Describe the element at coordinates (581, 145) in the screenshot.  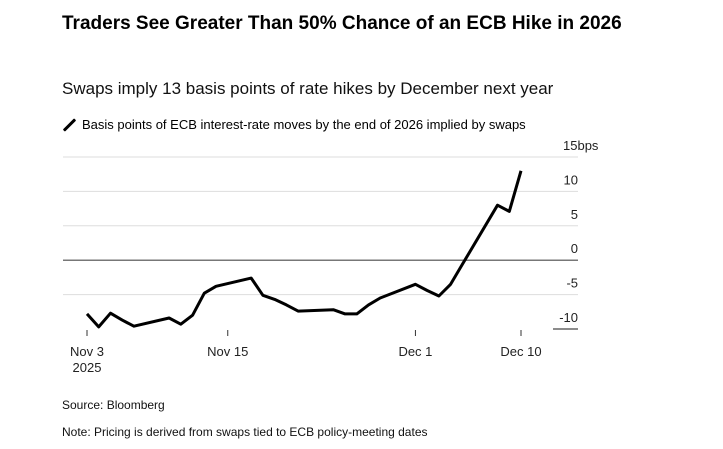
I see `y-tick-label: 15bps` at that location.